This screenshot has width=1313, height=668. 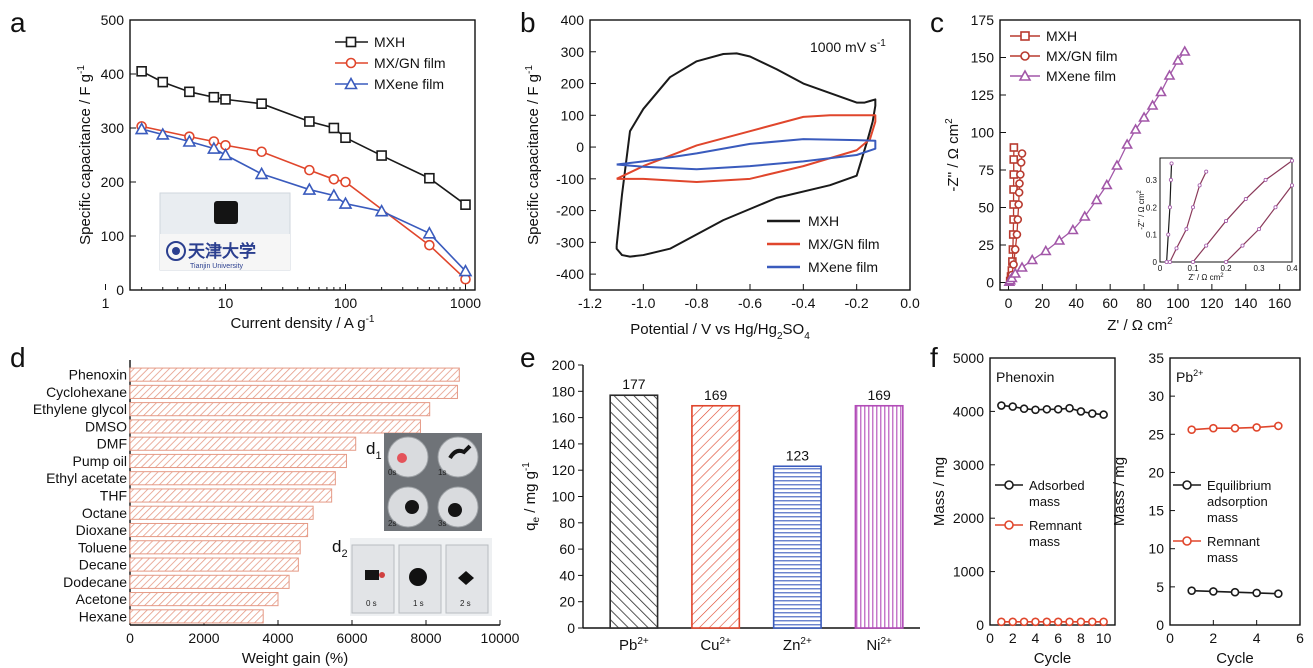 I want to click on bar-thf, so click(x=231, y=495).